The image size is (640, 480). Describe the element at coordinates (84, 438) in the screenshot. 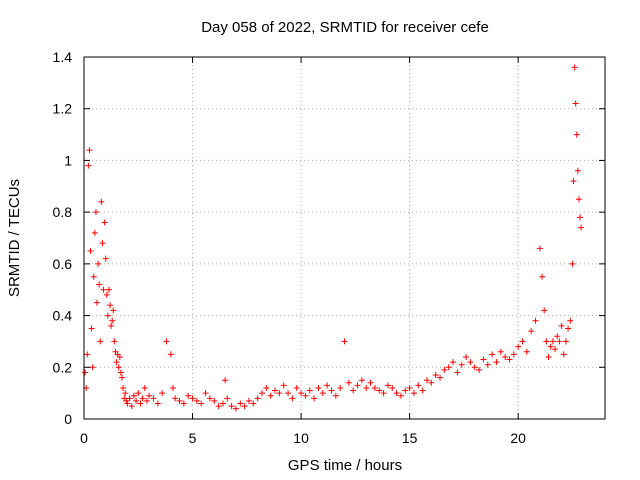

I see `x-tick-label: 0` at that location.